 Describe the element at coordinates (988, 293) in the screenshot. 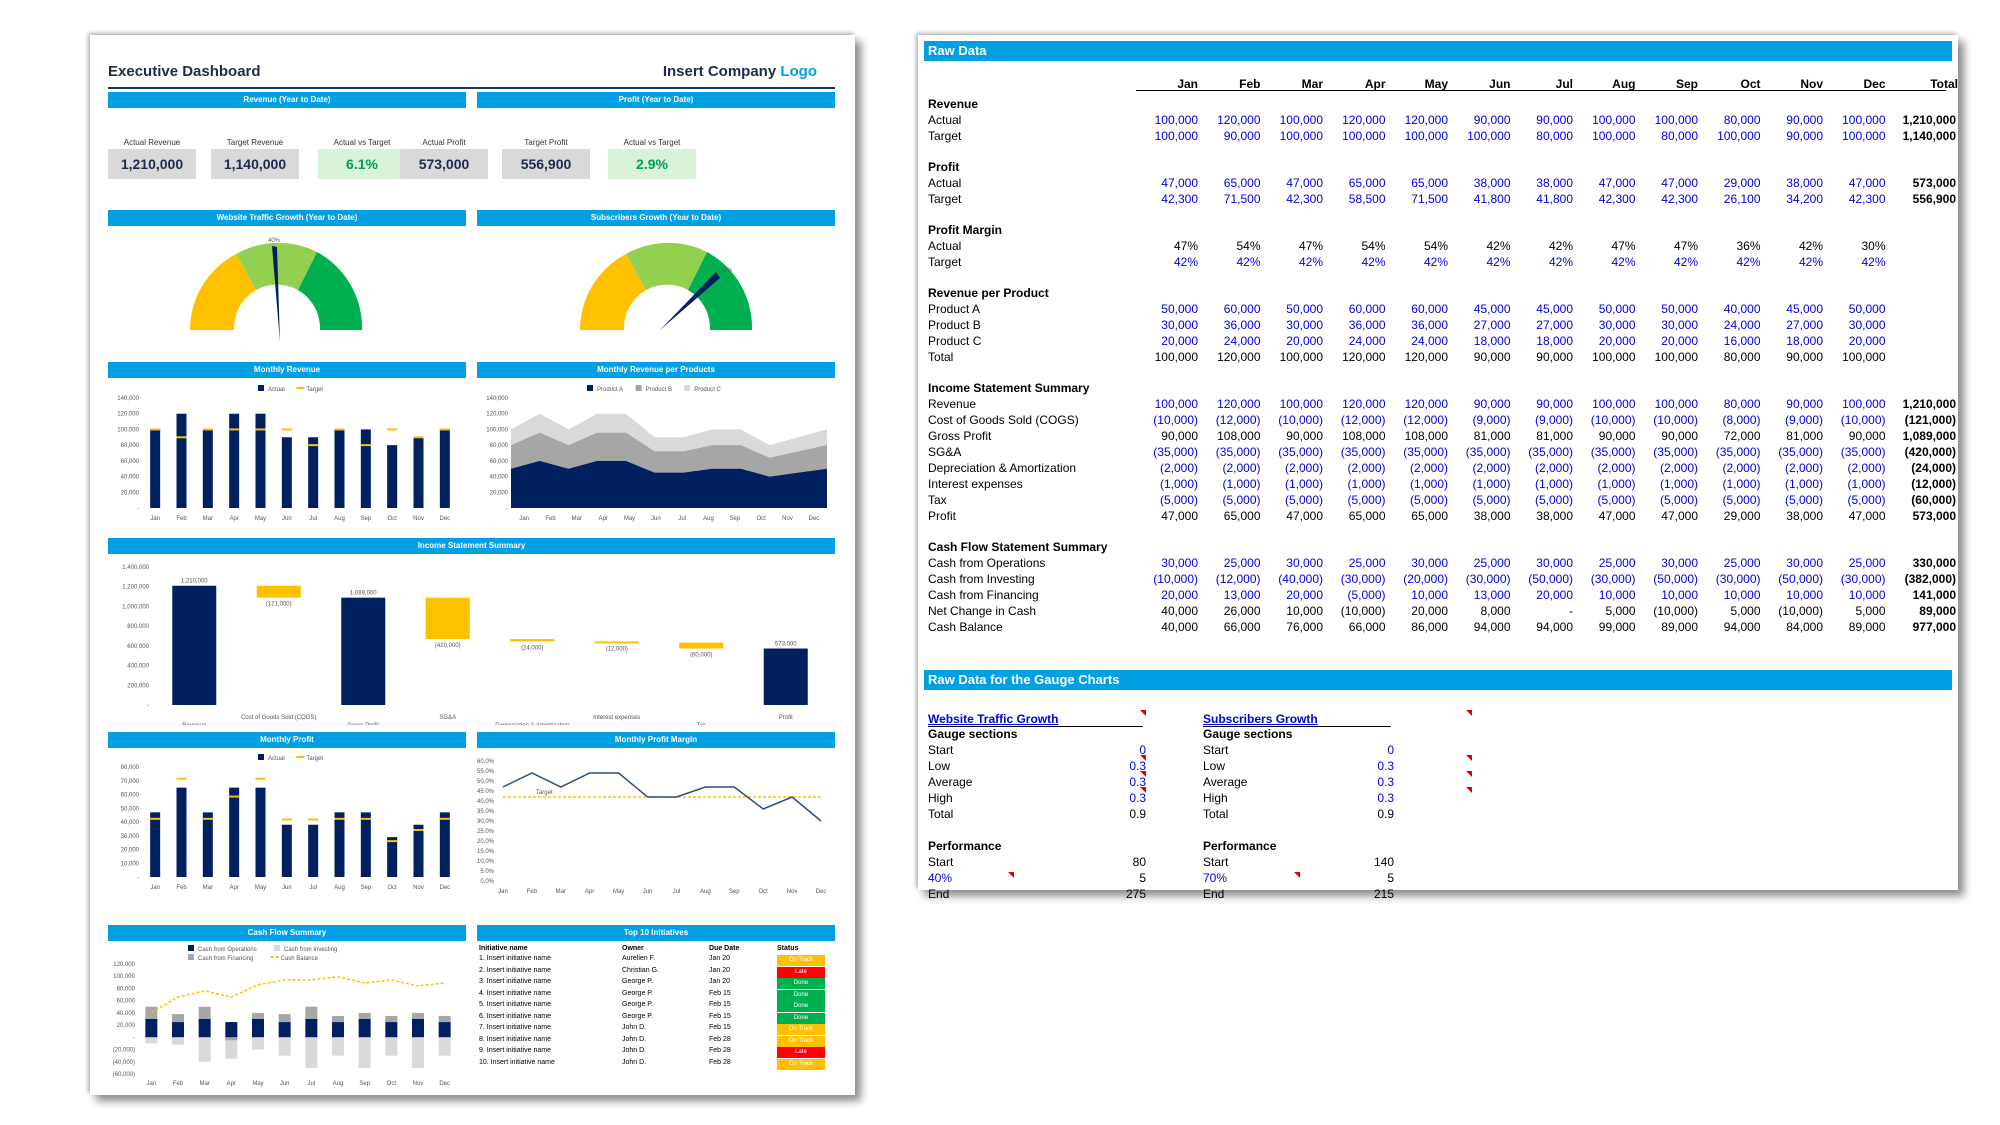

I see `section-title: Revenue per Product` at that location.